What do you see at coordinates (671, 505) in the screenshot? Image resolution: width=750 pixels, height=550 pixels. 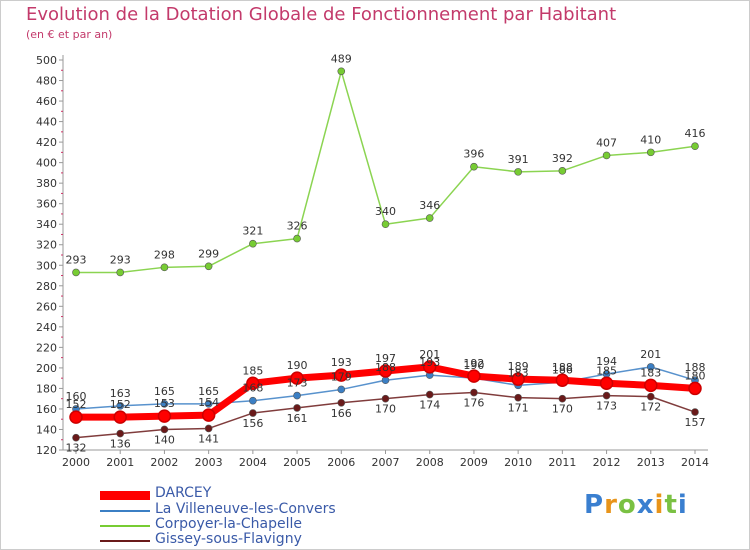 I see `logo-letter: t` at bounding box center [671, 505].